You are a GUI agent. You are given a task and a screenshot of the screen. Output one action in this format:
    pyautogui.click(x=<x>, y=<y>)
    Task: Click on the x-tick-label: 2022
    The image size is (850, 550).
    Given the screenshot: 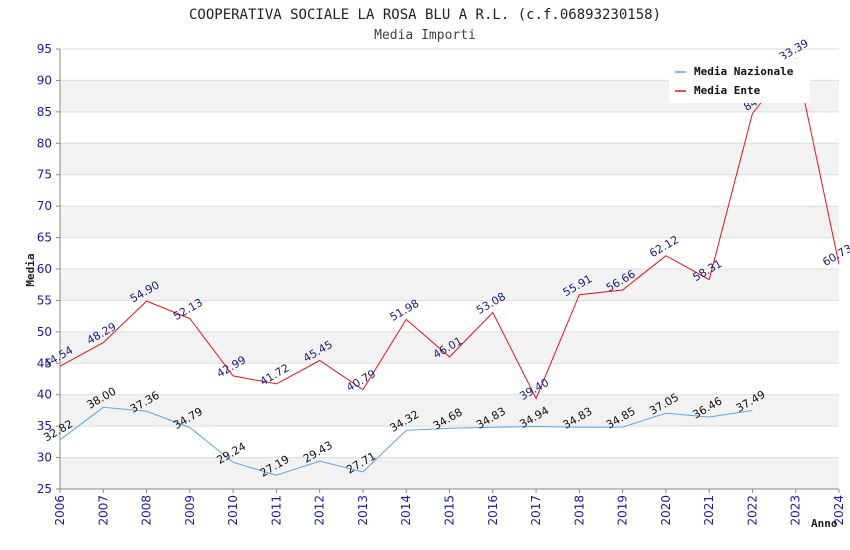 What is the action you would take?
    pyautogui.click(x=752, y=510)
    